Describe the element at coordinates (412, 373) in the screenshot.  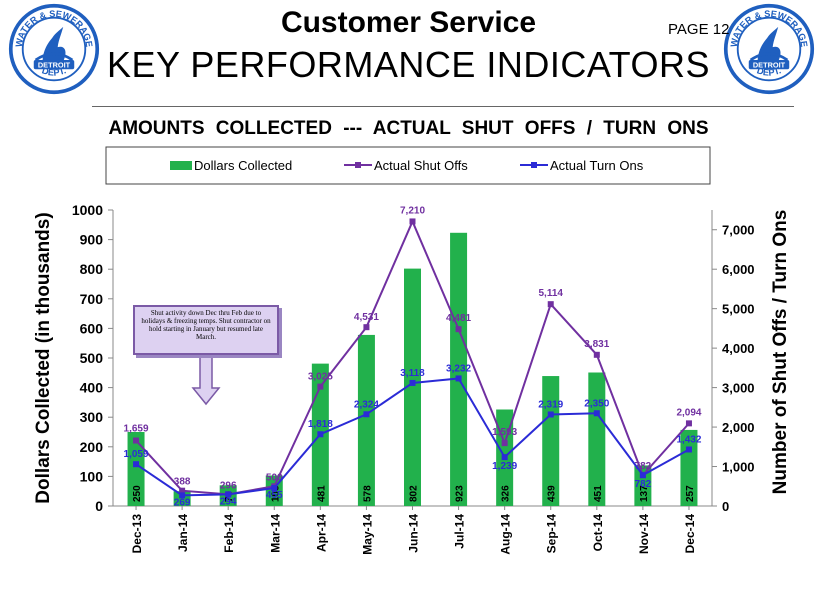
I see `turn-ons-data-label: 3,118` at that location.